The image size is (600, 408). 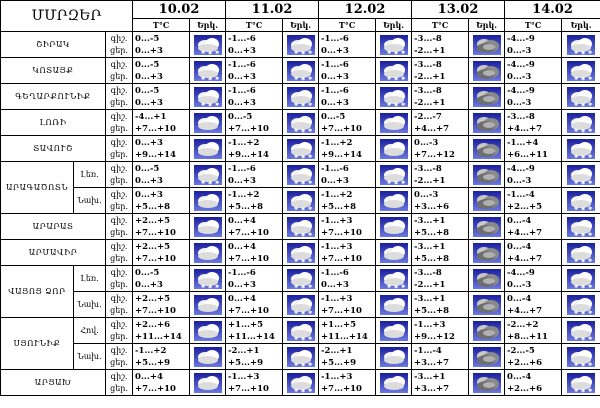 I want to click on temperature-cell: -1...+2 +5...+8, so click(x=347, y=200).